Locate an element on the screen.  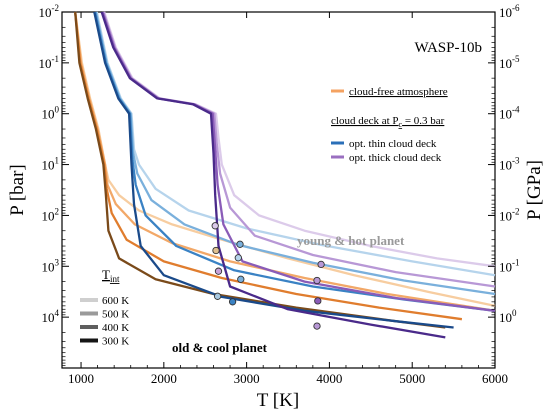
x-tick-label: 4000 is located at coordinates (329, 378).